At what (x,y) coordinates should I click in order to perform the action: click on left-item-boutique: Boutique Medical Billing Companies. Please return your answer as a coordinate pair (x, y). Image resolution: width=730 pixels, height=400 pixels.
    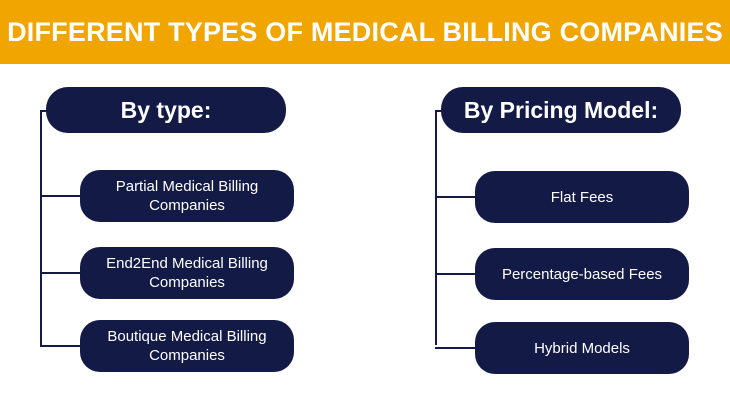
    Looking at the image, I should click on (187, 346).